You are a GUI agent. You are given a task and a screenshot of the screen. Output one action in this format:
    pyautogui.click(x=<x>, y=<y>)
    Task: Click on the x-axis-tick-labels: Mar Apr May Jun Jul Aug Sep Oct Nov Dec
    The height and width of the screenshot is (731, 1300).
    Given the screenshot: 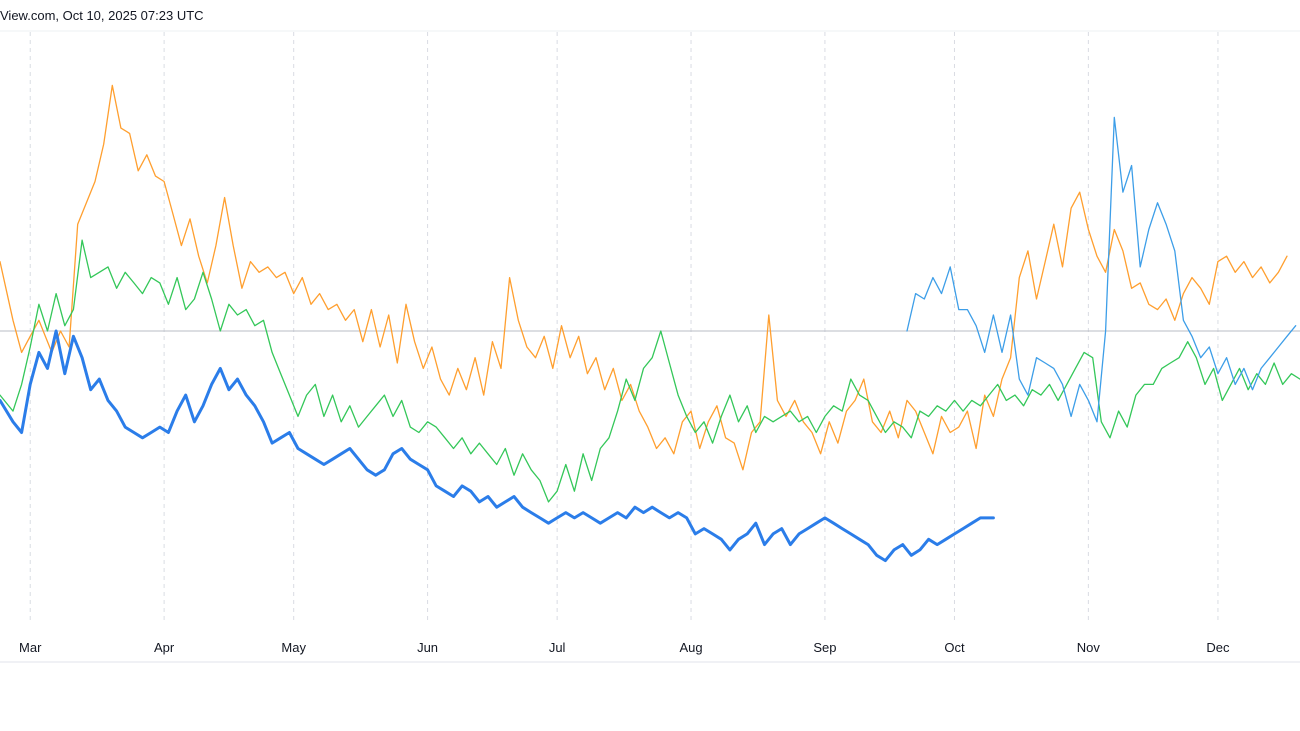 What is the action you would take?
    pyautogui.click(x=624, y=647)
    